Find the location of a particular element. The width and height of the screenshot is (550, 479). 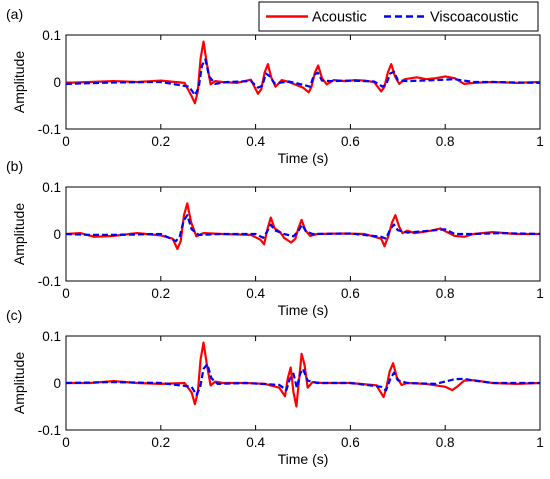

legend-label-acoustic: Acoustic is located at coordinates (339, 18).